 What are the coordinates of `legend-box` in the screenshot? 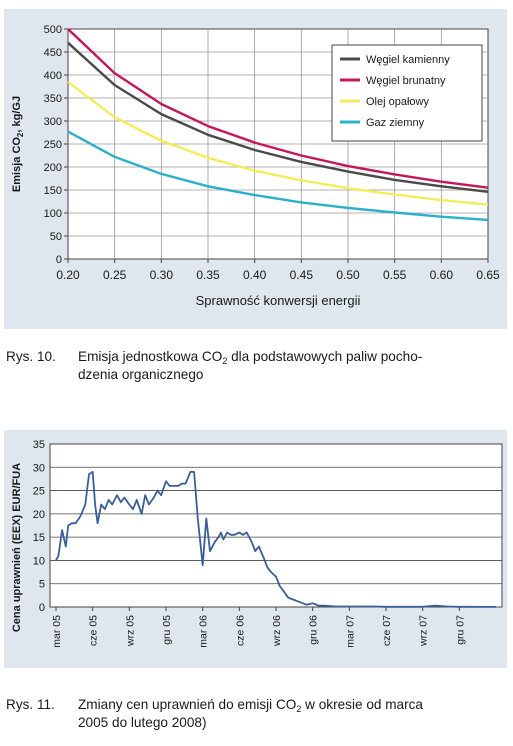 It's located at (407, 93).